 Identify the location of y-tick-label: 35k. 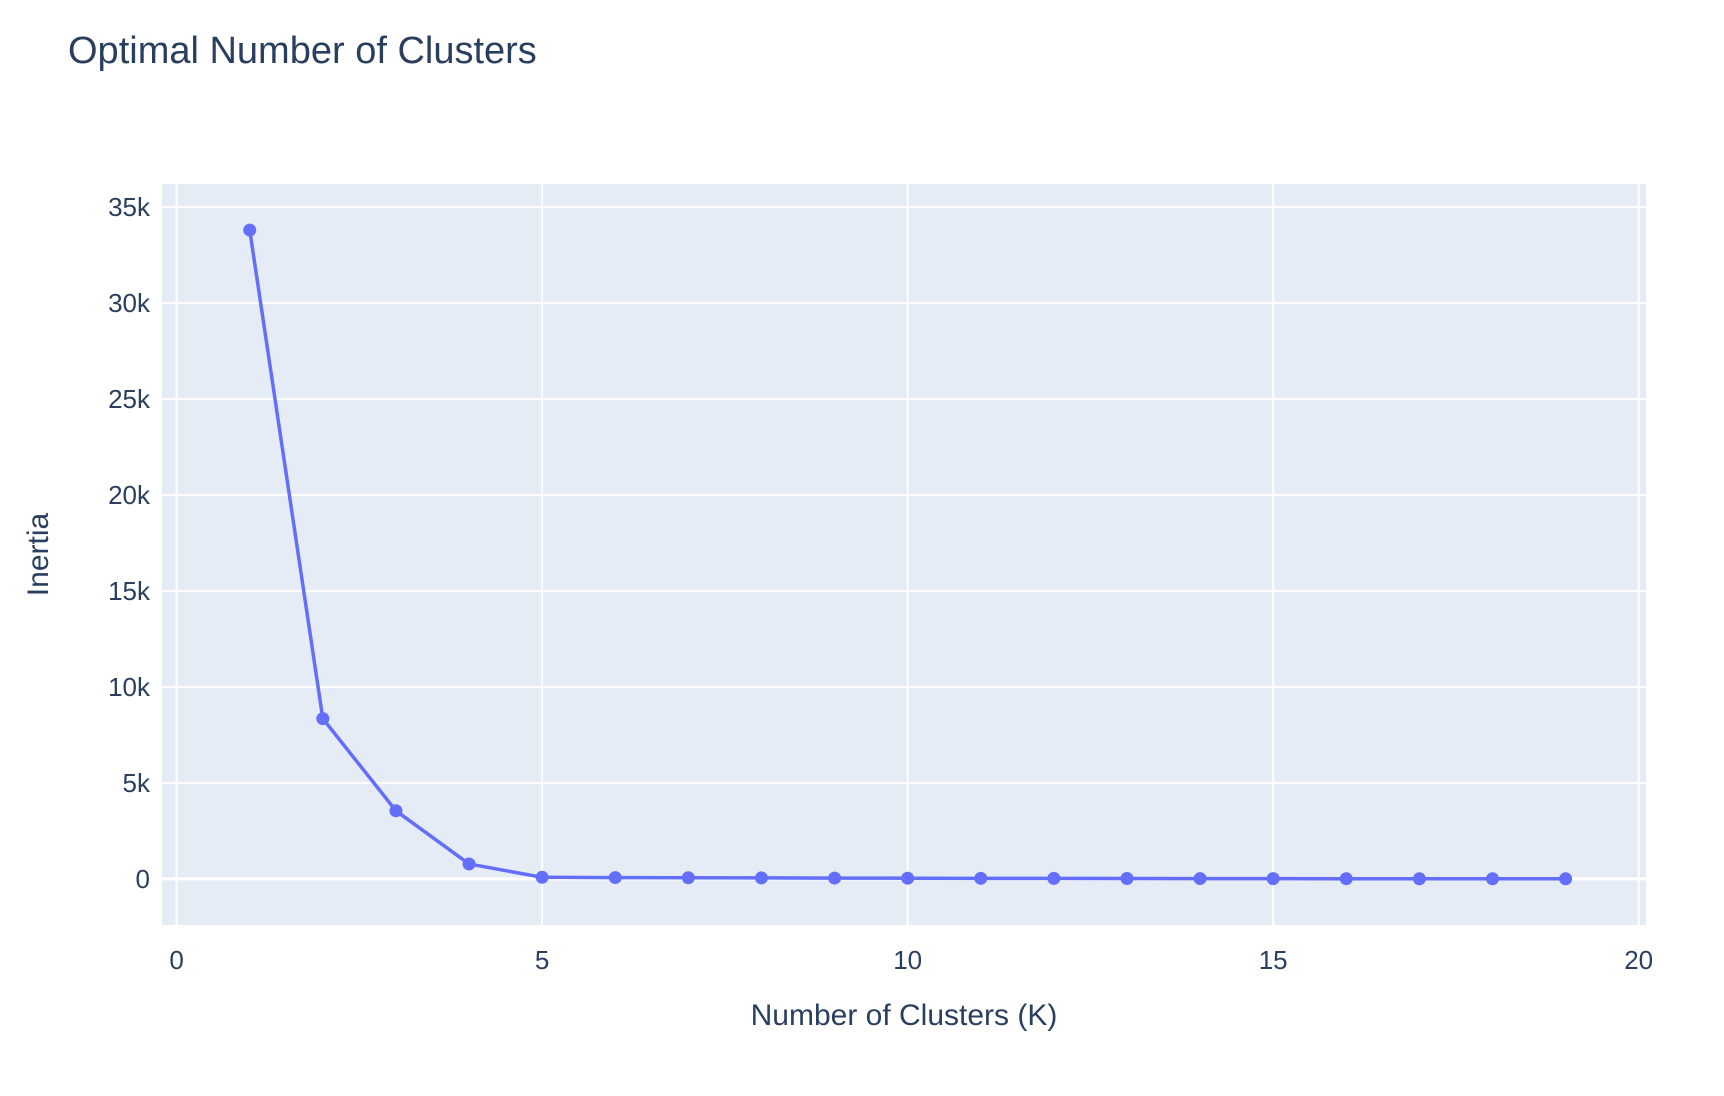
(129, 207).